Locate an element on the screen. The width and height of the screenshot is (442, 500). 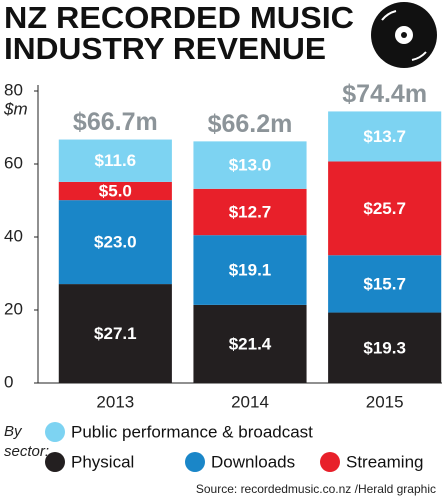
value-label: $13.0 is located at coordinates (250, 165).